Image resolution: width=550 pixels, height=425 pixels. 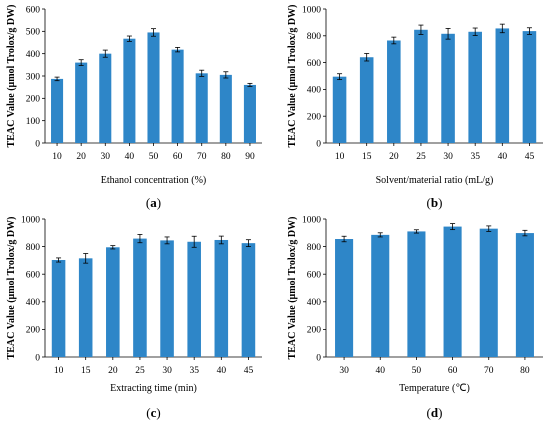 What do you see at coordinates (434, 388) in the screenshot?
I see `x-axis-label: Temperature (℃)` at bounding box center [434, 388].